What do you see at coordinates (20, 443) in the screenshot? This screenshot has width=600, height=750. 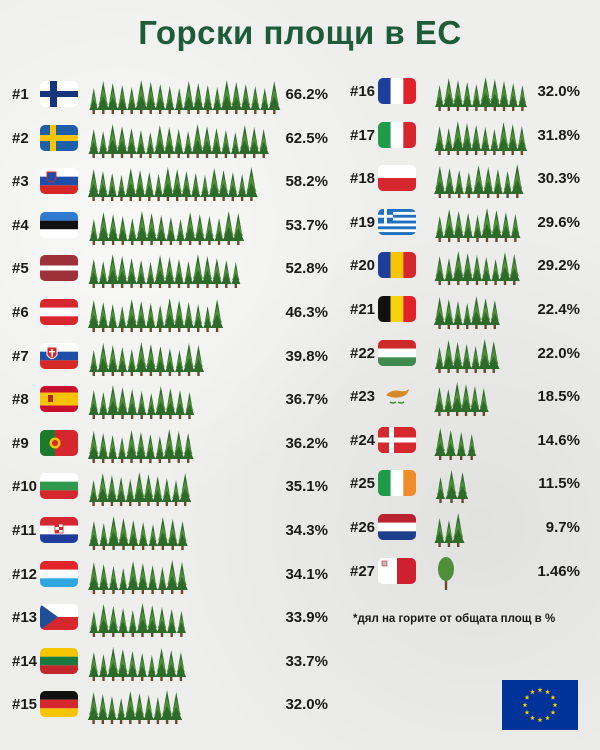 I see `rank-label: #9` at bounding box center [20, 443].